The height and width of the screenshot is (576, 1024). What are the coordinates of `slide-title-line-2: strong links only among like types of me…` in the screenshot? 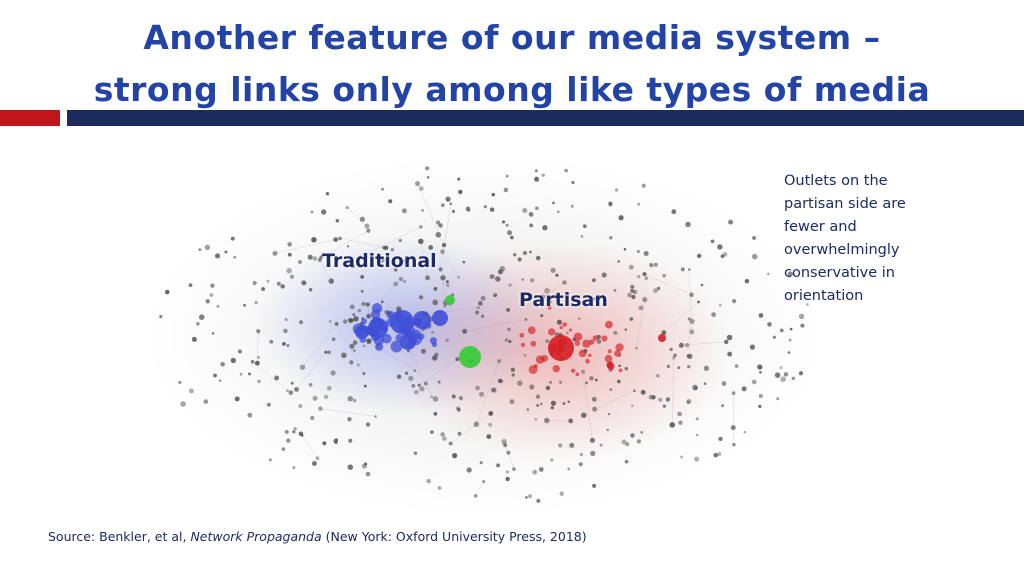 It's located at (512, 89).